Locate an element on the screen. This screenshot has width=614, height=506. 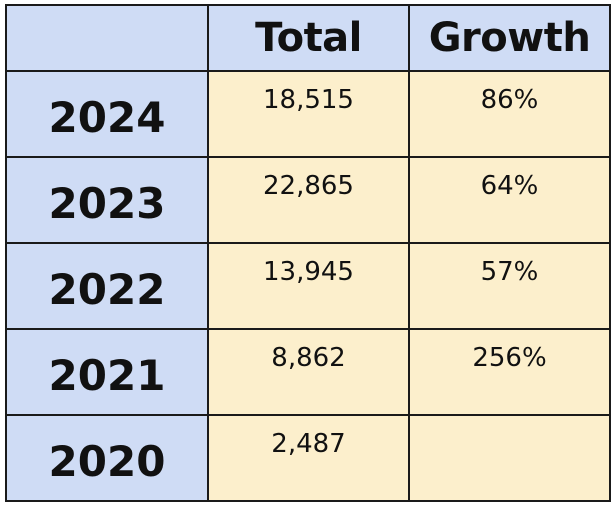
total-cell: 22,865 is located at coordinates (308, 200).